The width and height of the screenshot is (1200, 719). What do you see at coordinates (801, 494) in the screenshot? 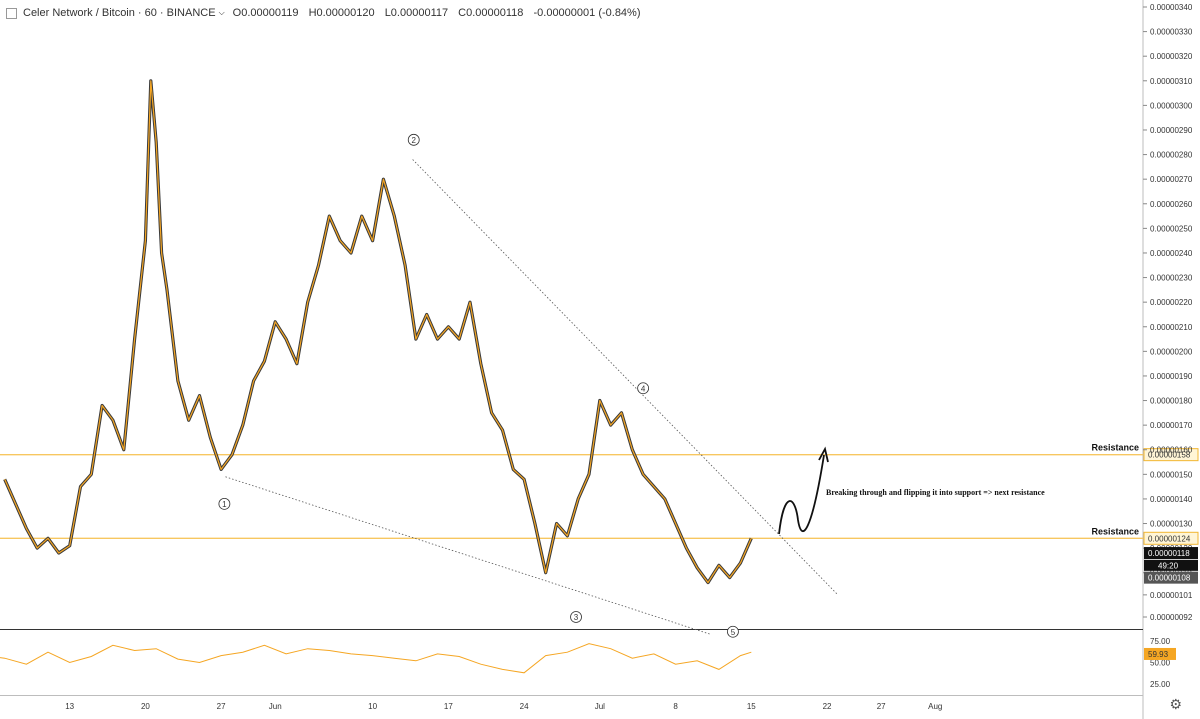
I see `breakout-arrow` at bounding box center [801, 494].